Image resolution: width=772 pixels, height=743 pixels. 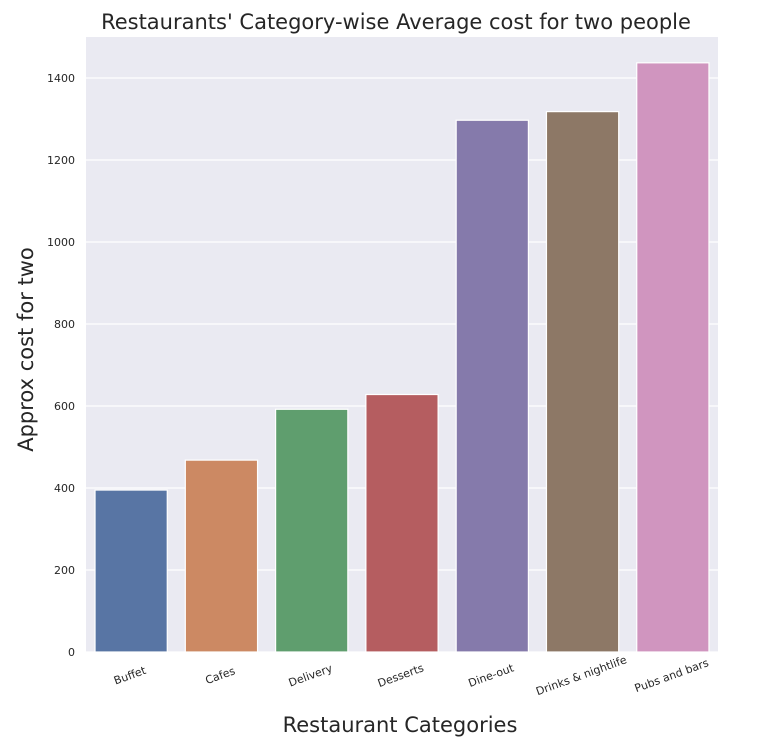 What do you see at coordinates (61, 160) in the screenshot?
I see `y-tick-label: 1200` at bounding box center [61, 160].